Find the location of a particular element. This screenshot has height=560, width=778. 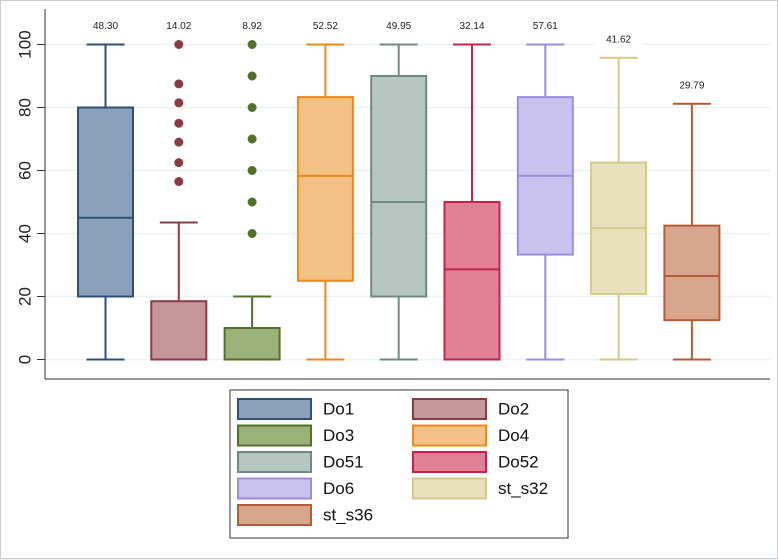

legend-label-Do1: Do1 is located at coordinates (338, 408).